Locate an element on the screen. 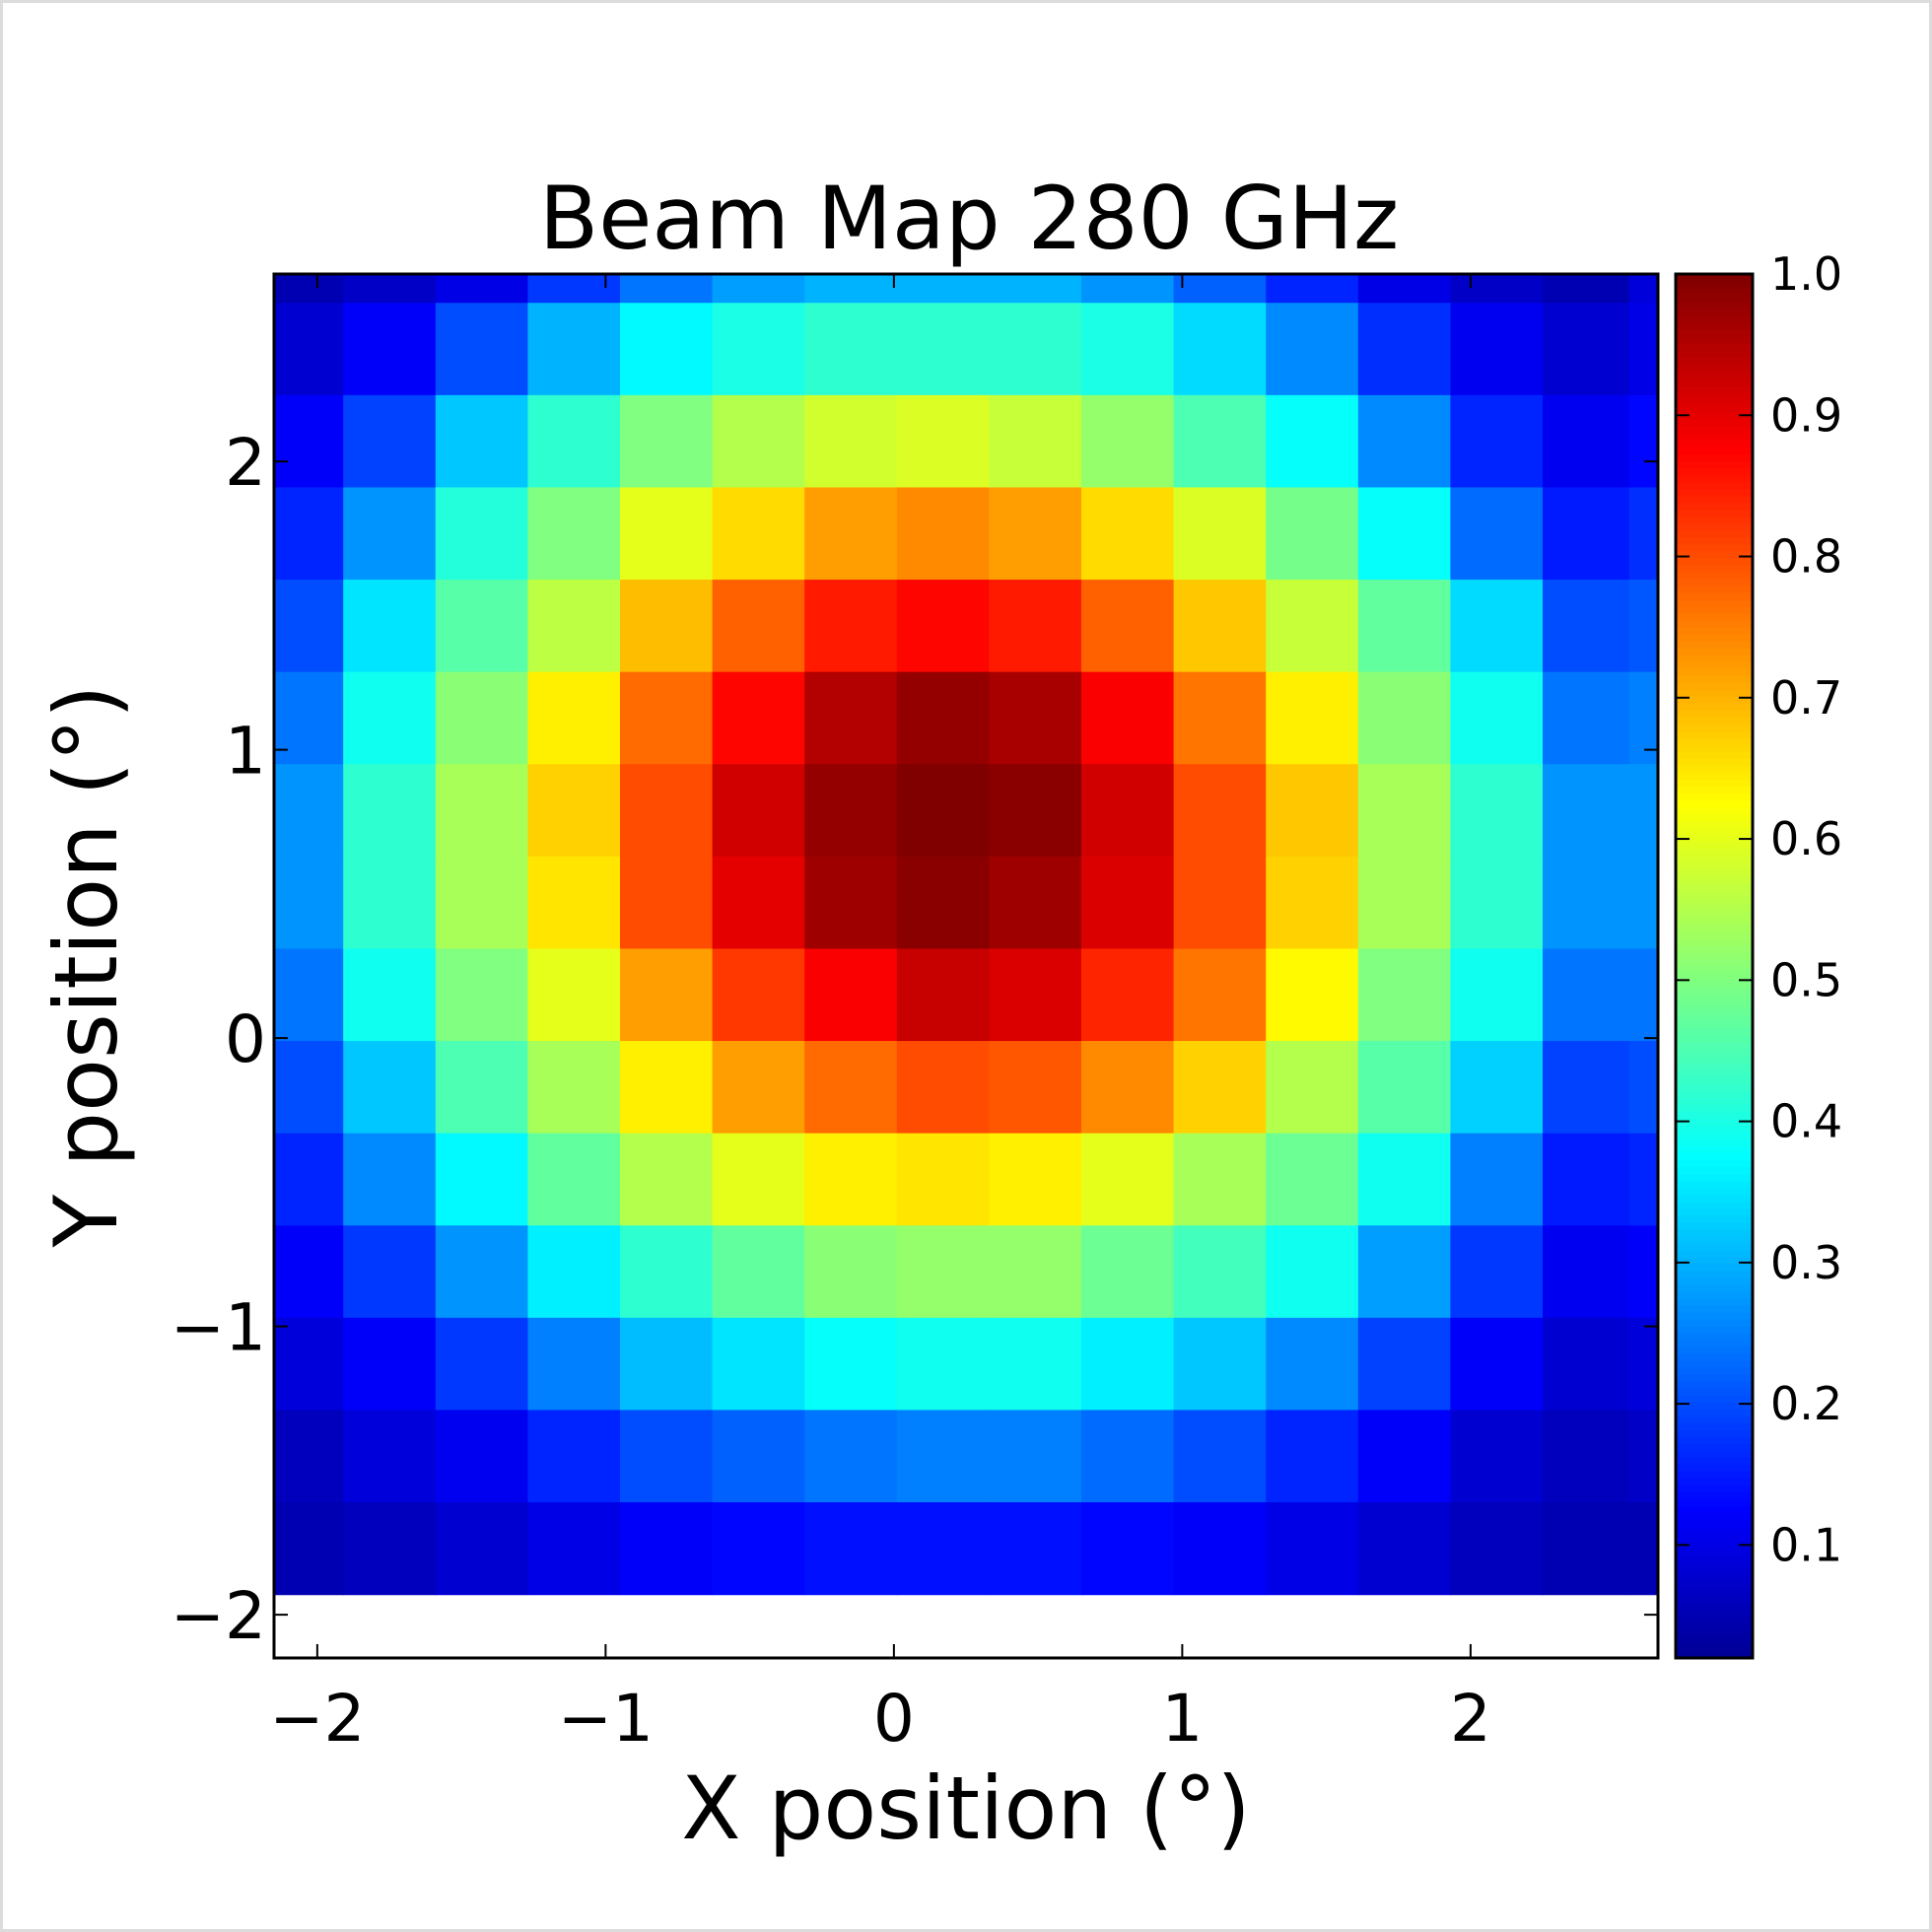 This screenshot has width=1932, height=1932. colorbar: 0.1 0.2 0.3 0.4 0.5 0.6 0.7 0.8 0.9 1.0 is located at coordinates (1758, 954).